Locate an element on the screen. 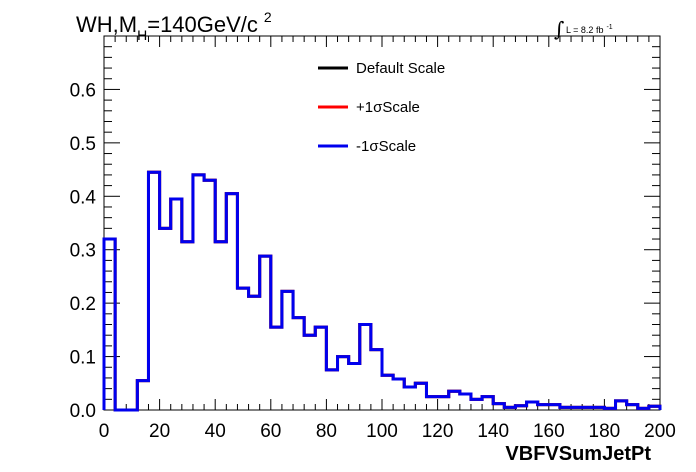 Image resolution: width=696 pixels, height=472 pixels. y-tick-label: 0.3 is located at coordinates (83, 251).